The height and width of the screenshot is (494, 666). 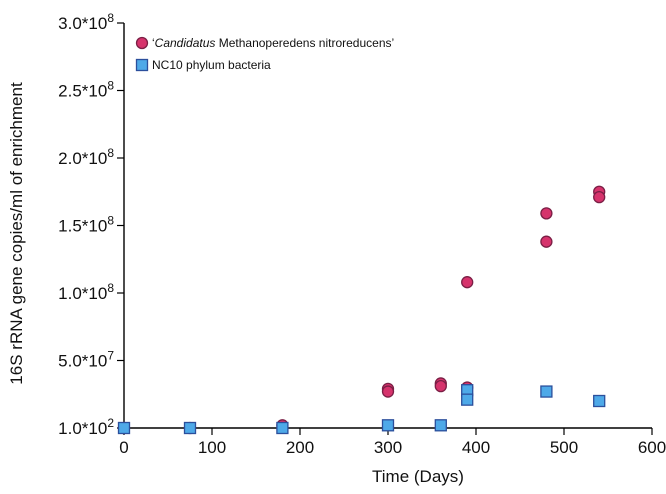 I want to click on x-tick-label: 600, so click(x=652, y=447).